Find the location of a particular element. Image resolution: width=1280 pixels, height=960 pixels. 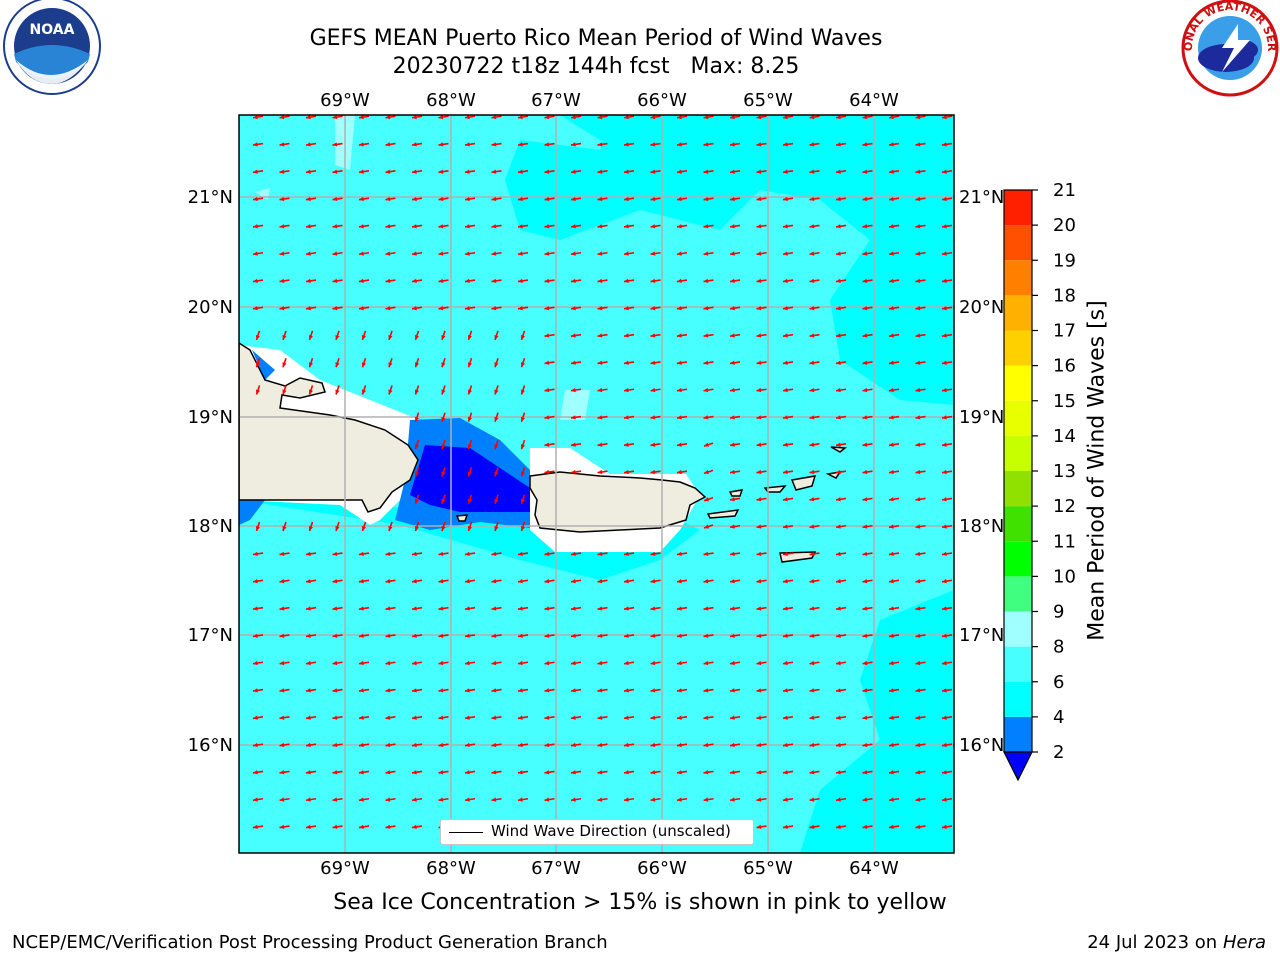

lat-label: 20°N is located at coordinates (210, 307).